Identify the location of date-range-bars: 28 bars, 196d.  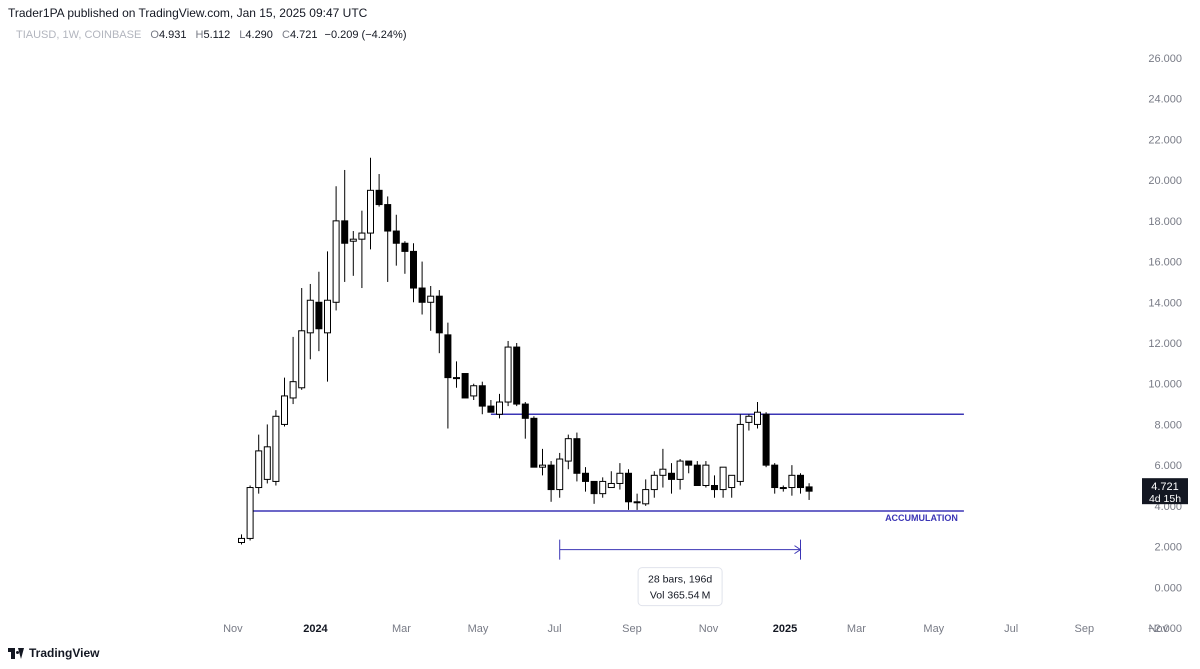
(680, 580).